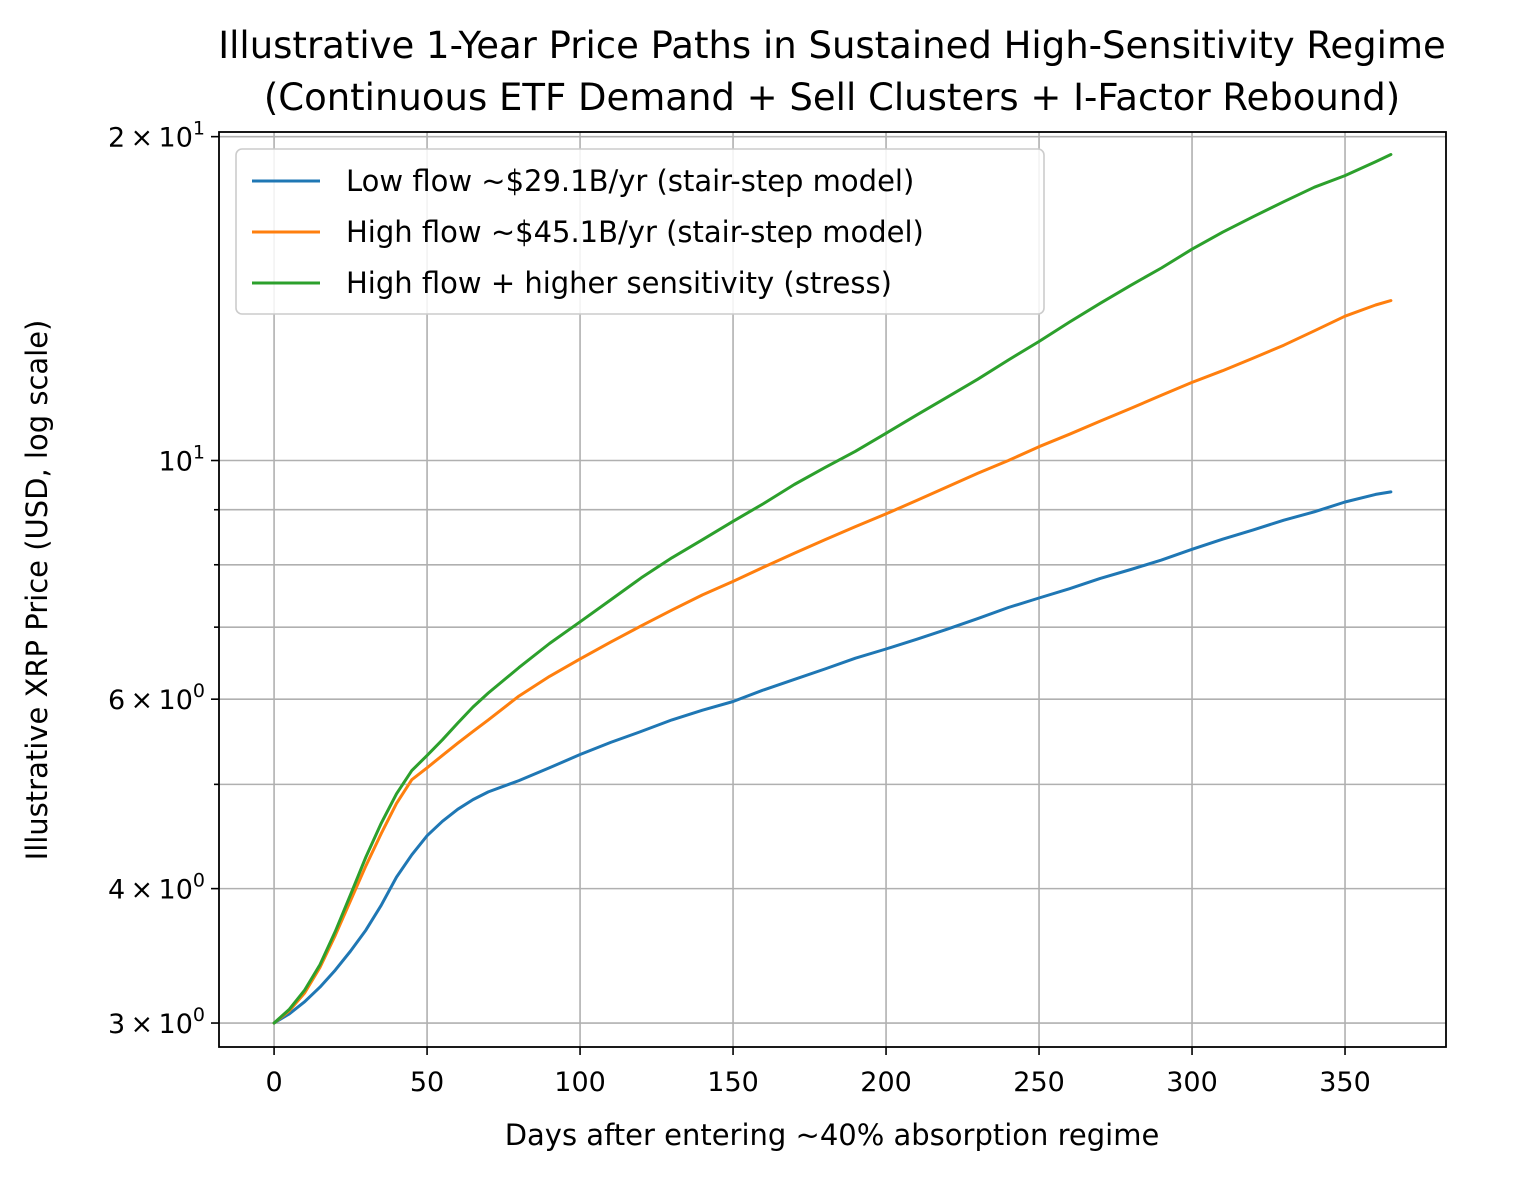 This screenshot has height=1177, width=1536. I want to click on x-tick-label: 50, so click(427, 1082).